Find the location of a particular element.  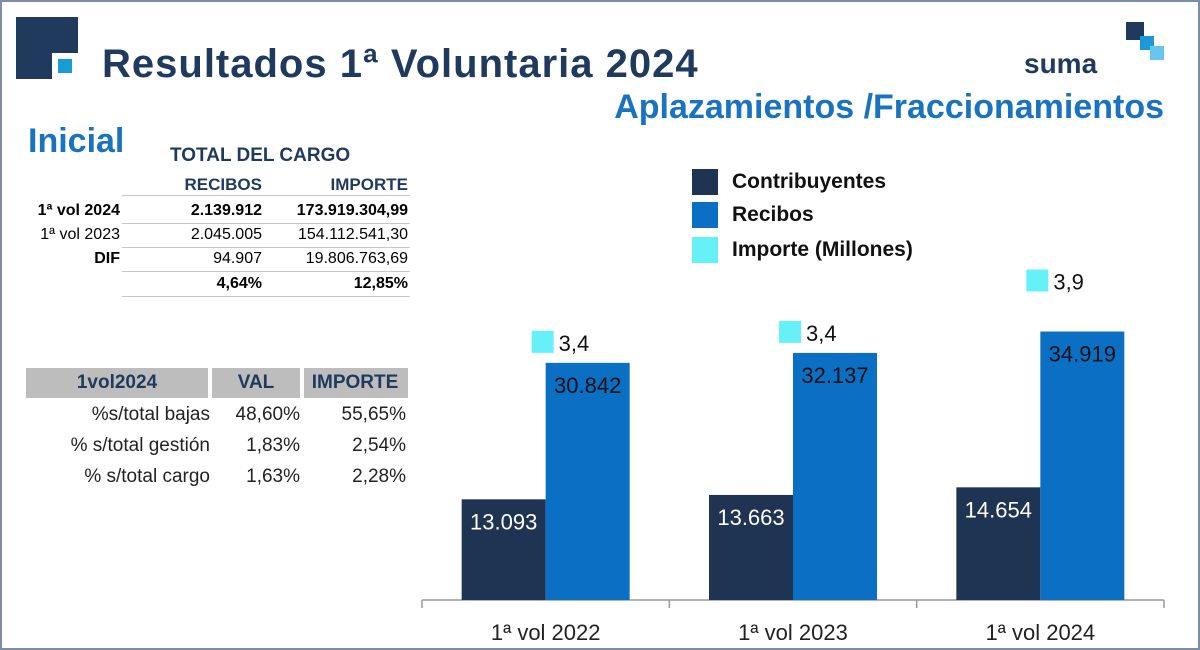

data-label-contribuyentes: 13.093 is located at coordinates (503, 521).